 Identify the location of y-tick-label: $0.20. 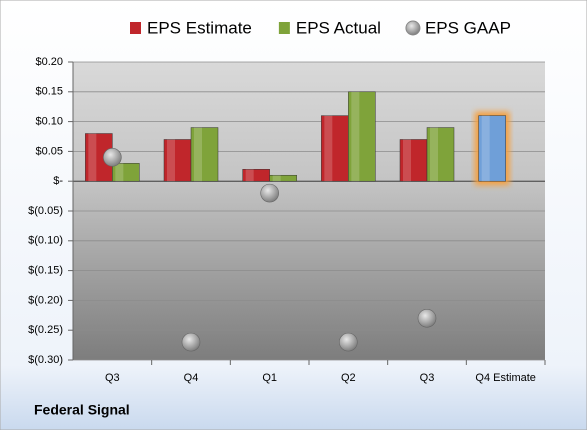
(49, 62).